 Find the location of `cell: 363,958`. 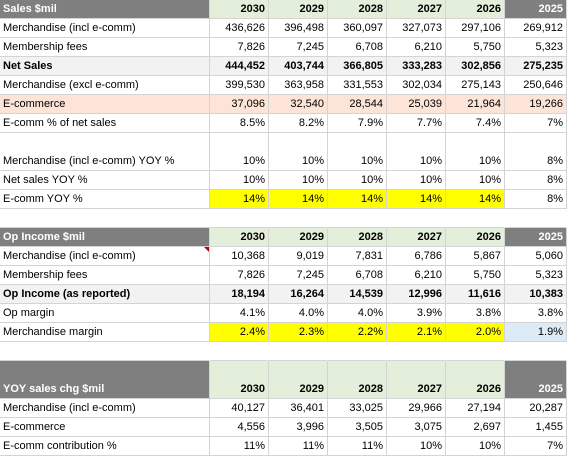

cell: 363,958 is located at coordinates (298, 85).